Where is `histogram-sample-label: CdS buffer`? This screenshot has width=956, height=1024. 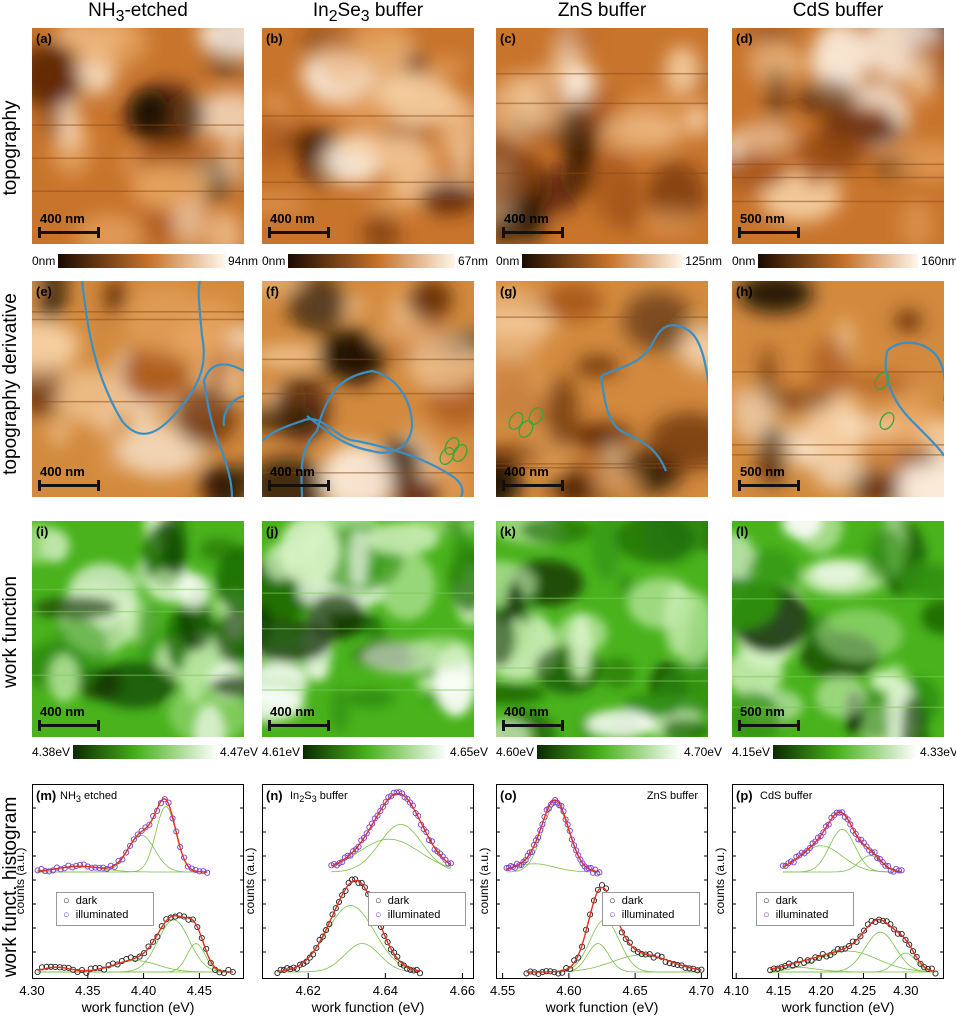
histogram-sample-label: CdS buffer is located at coordinates (786, 796).